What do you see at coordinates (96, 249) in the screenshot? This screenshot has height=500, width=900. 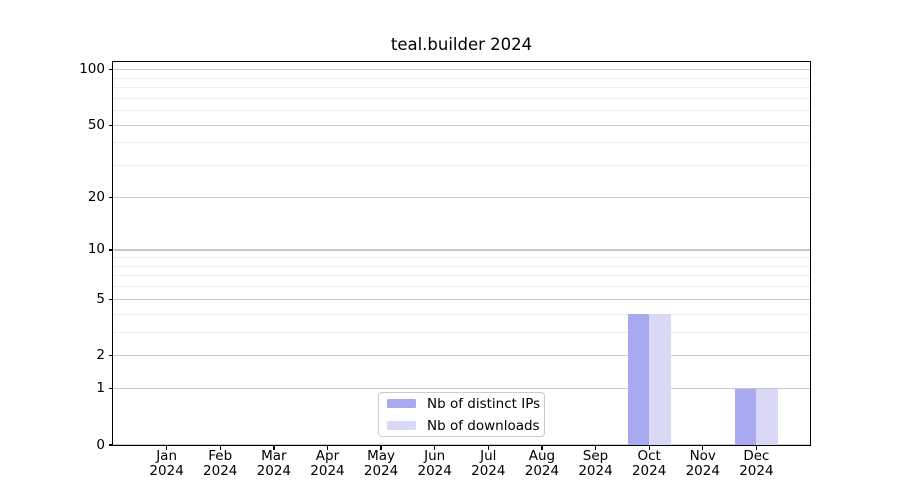 I see `y-tick-label: 10` at bounding box center [96, 249].